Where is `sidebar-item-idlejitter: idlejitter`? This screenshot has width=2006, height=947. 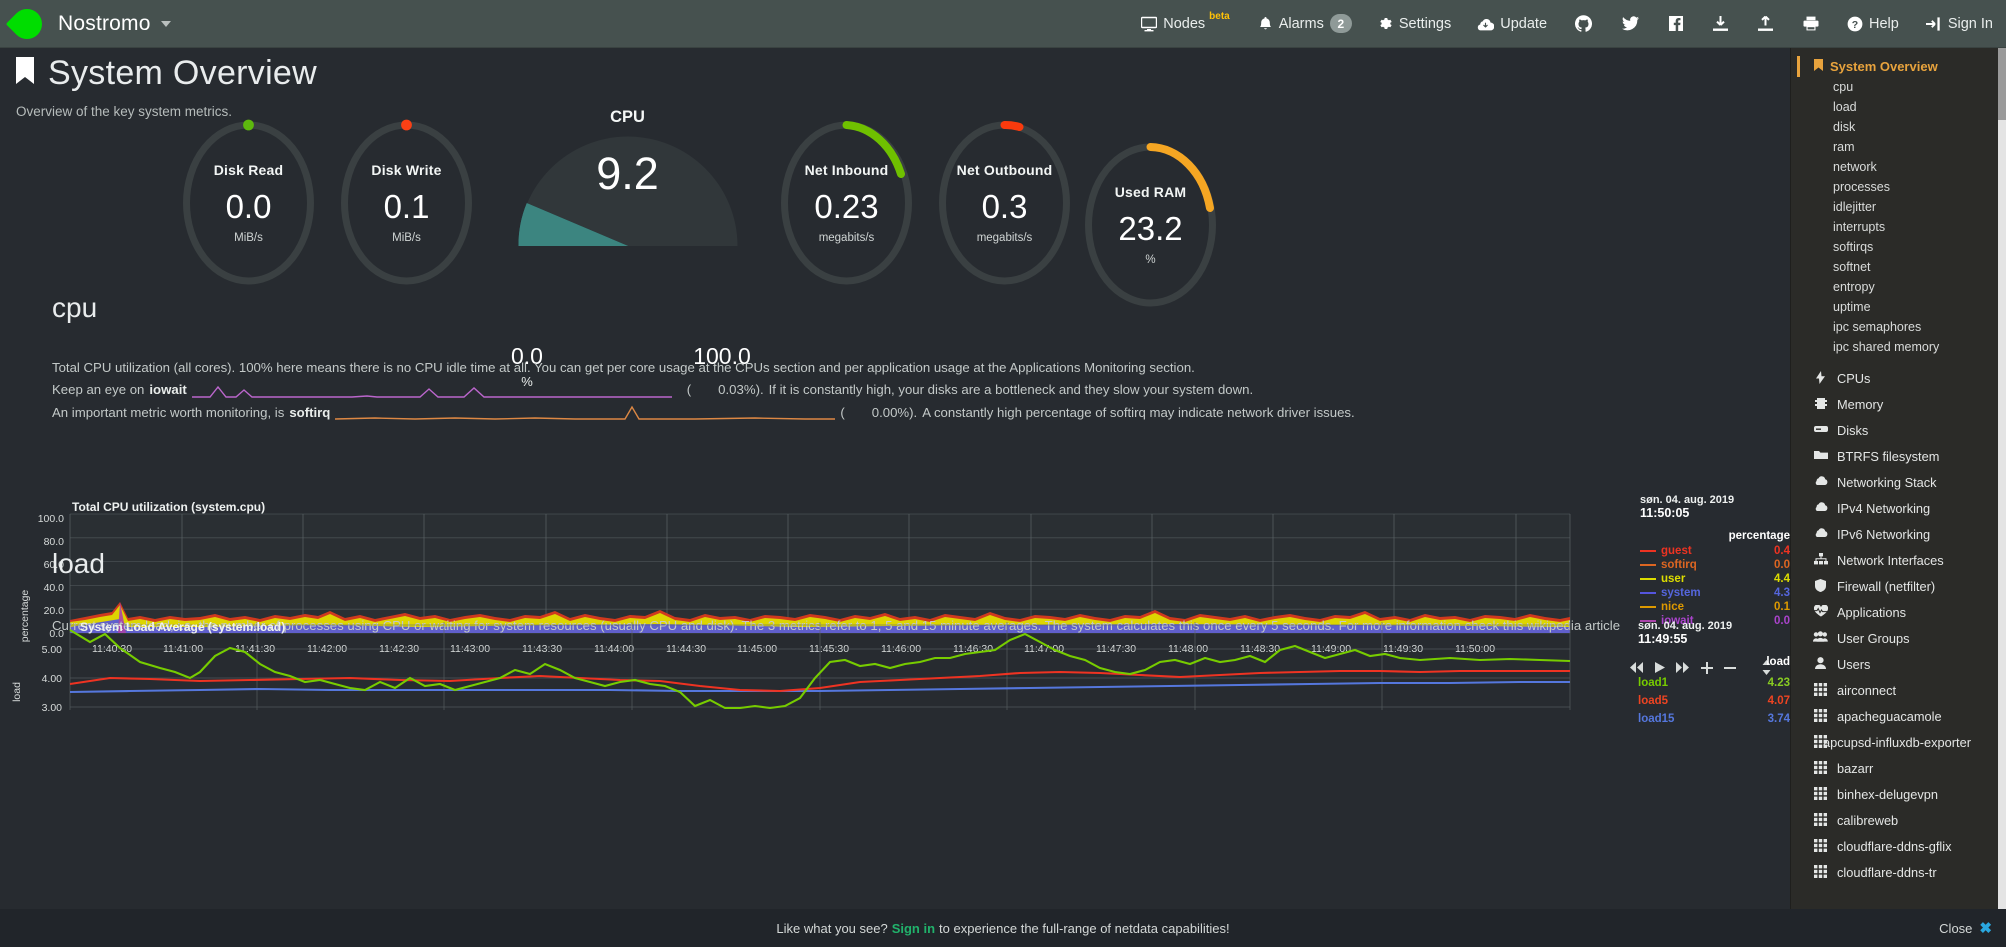
sidebar-item-idlejitter: idlejitter is located at coordinates (1855, 207).